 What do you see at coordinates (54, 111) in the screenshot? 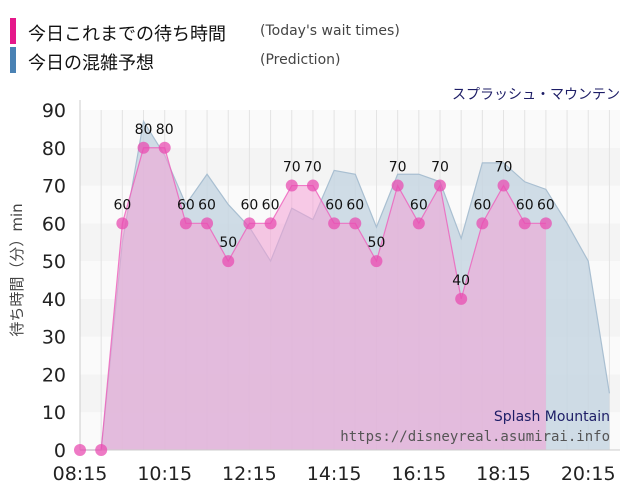
I see `y-tick-label: 90` at bounding box center [54, 111].